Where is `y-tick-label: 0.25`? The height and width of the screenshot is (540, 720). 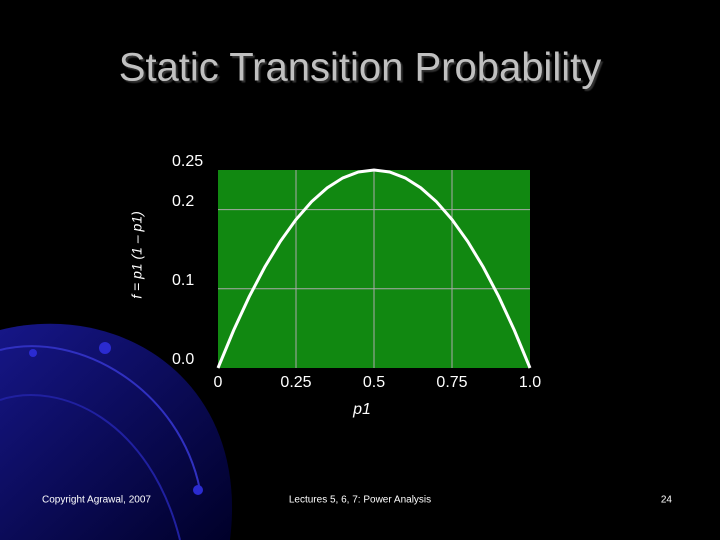 y-tick-label: 0.25 is located at coordinates (187, 161).